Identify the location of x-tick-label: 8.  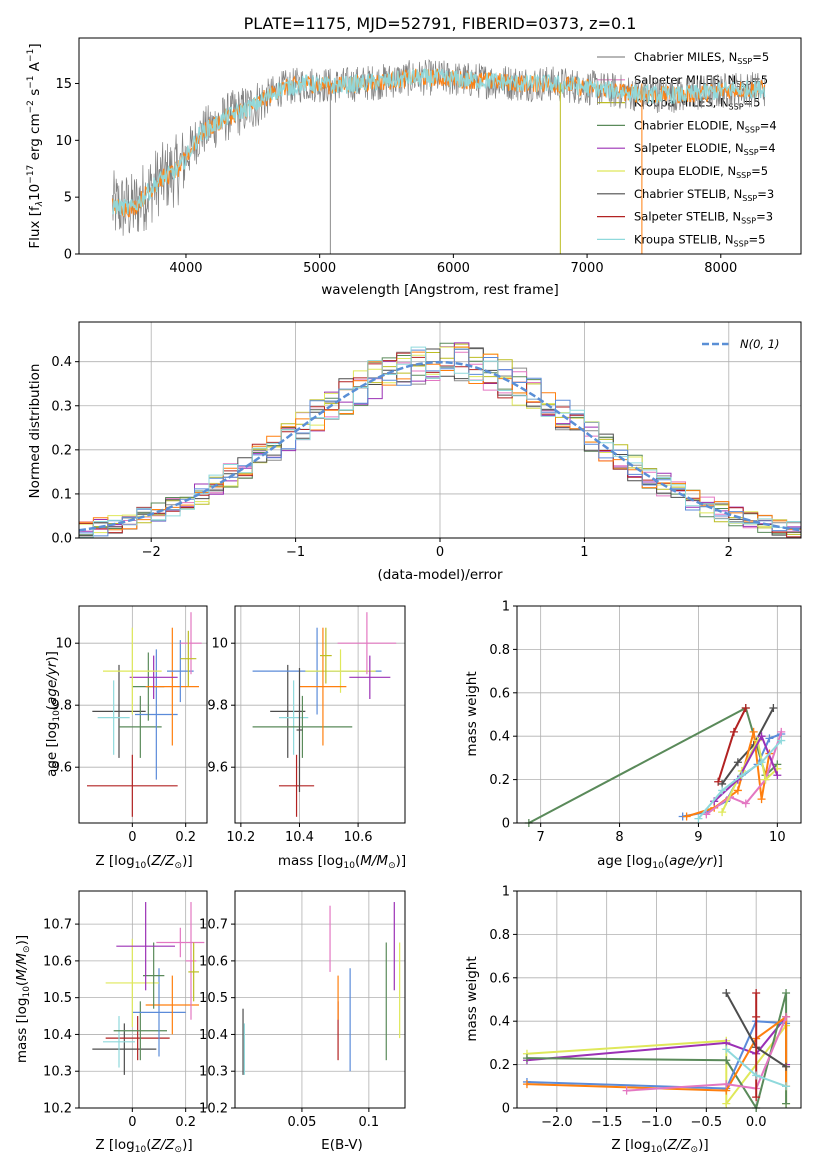
(619, 837).